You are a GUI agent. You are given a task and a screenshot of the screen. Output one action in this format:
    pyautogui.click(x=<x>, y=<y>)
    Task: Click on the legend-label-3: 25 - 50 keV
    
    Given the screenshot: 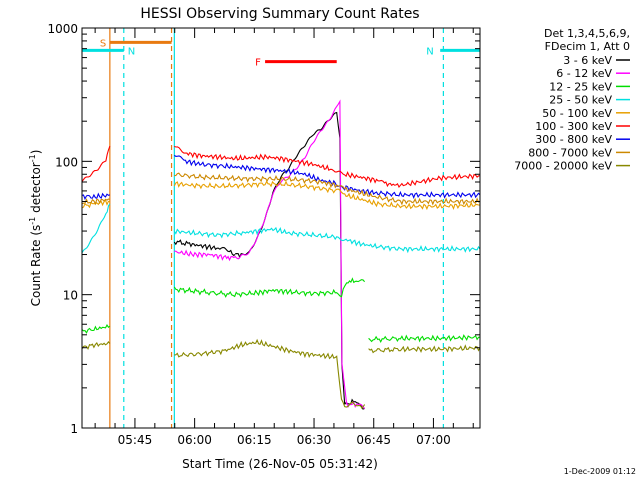 What is the action you would take?
    pyautogui.click(x=580, y=100)
    